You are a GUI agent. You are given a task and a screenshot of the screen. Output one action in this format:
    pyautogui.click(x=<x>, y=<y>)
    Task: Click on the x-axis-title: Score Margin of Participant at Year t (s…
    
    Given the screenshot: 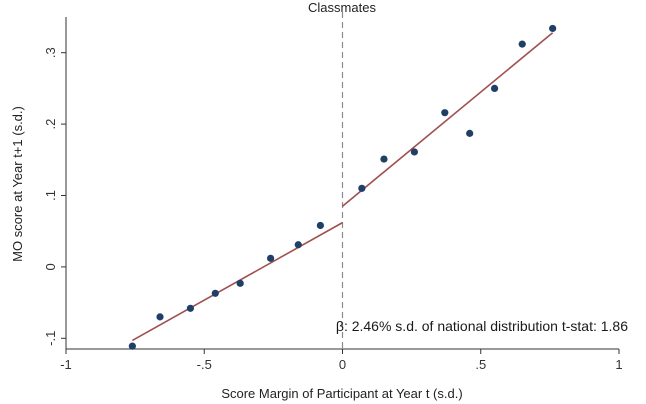 What is the action you would take?
    pyautogui.click(x=341, y=393)
    